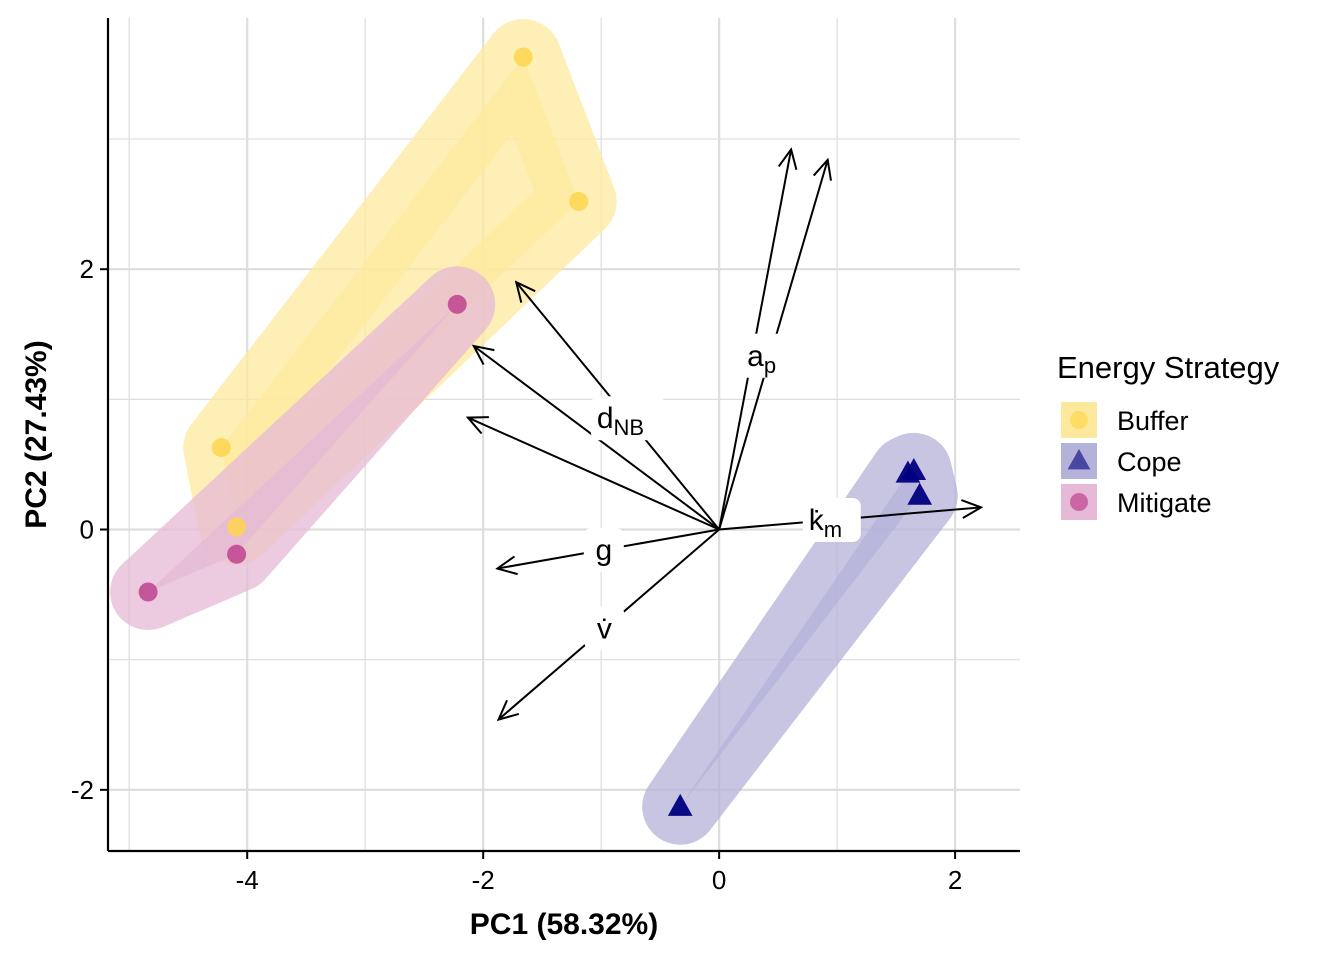 The height and width of the screenshot is (960, 1344). Describe the element at coordinates (247, 880) in the screenshot. I see `x-tick-label: -4` at that location.